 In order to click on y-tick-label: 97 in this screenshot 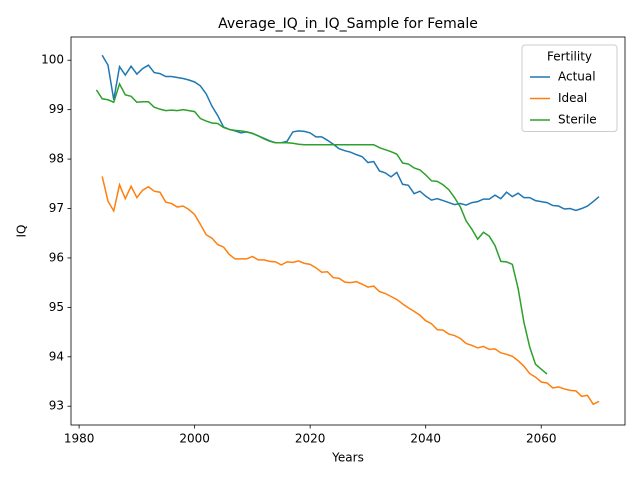, I will do `click(56, 208)`.